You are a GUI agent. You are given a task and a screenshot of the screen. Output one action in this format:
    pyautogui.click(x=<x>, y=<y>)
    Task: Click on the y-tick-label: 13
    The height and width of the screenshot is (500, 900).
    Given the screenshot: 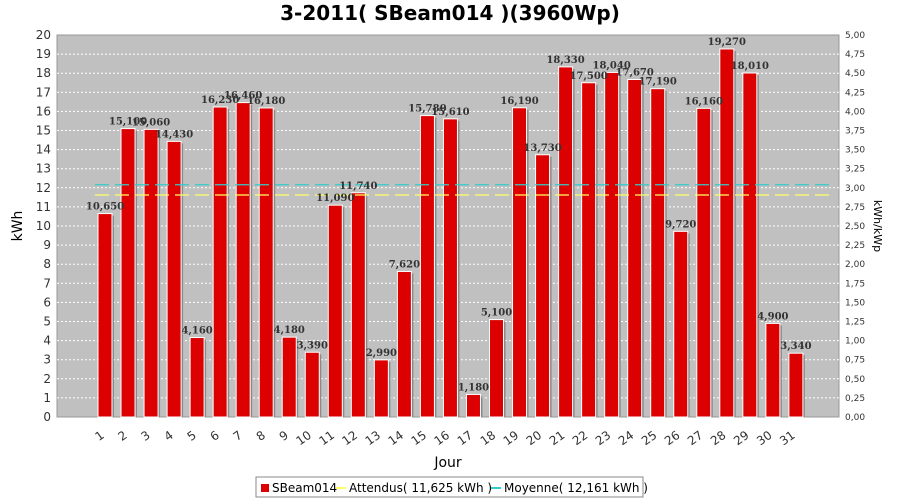 What is the action you would take?
    pyautogui.click(x=43, y=169)
    